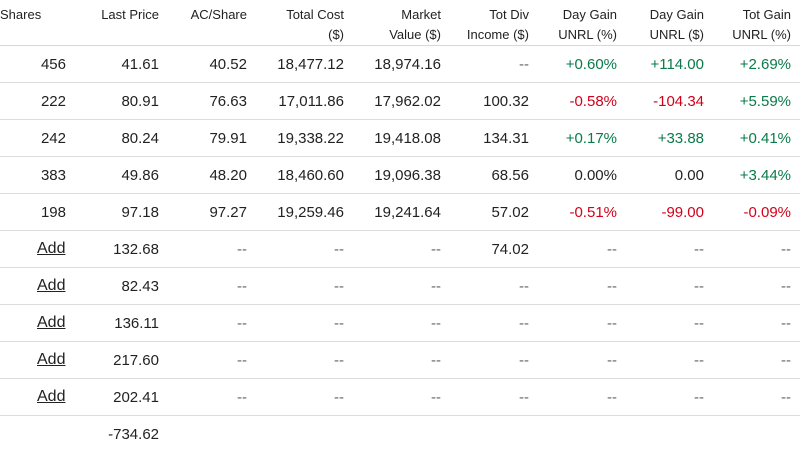  I want to click on day-gain-usd-cell: 0.00, so click(669, 175).